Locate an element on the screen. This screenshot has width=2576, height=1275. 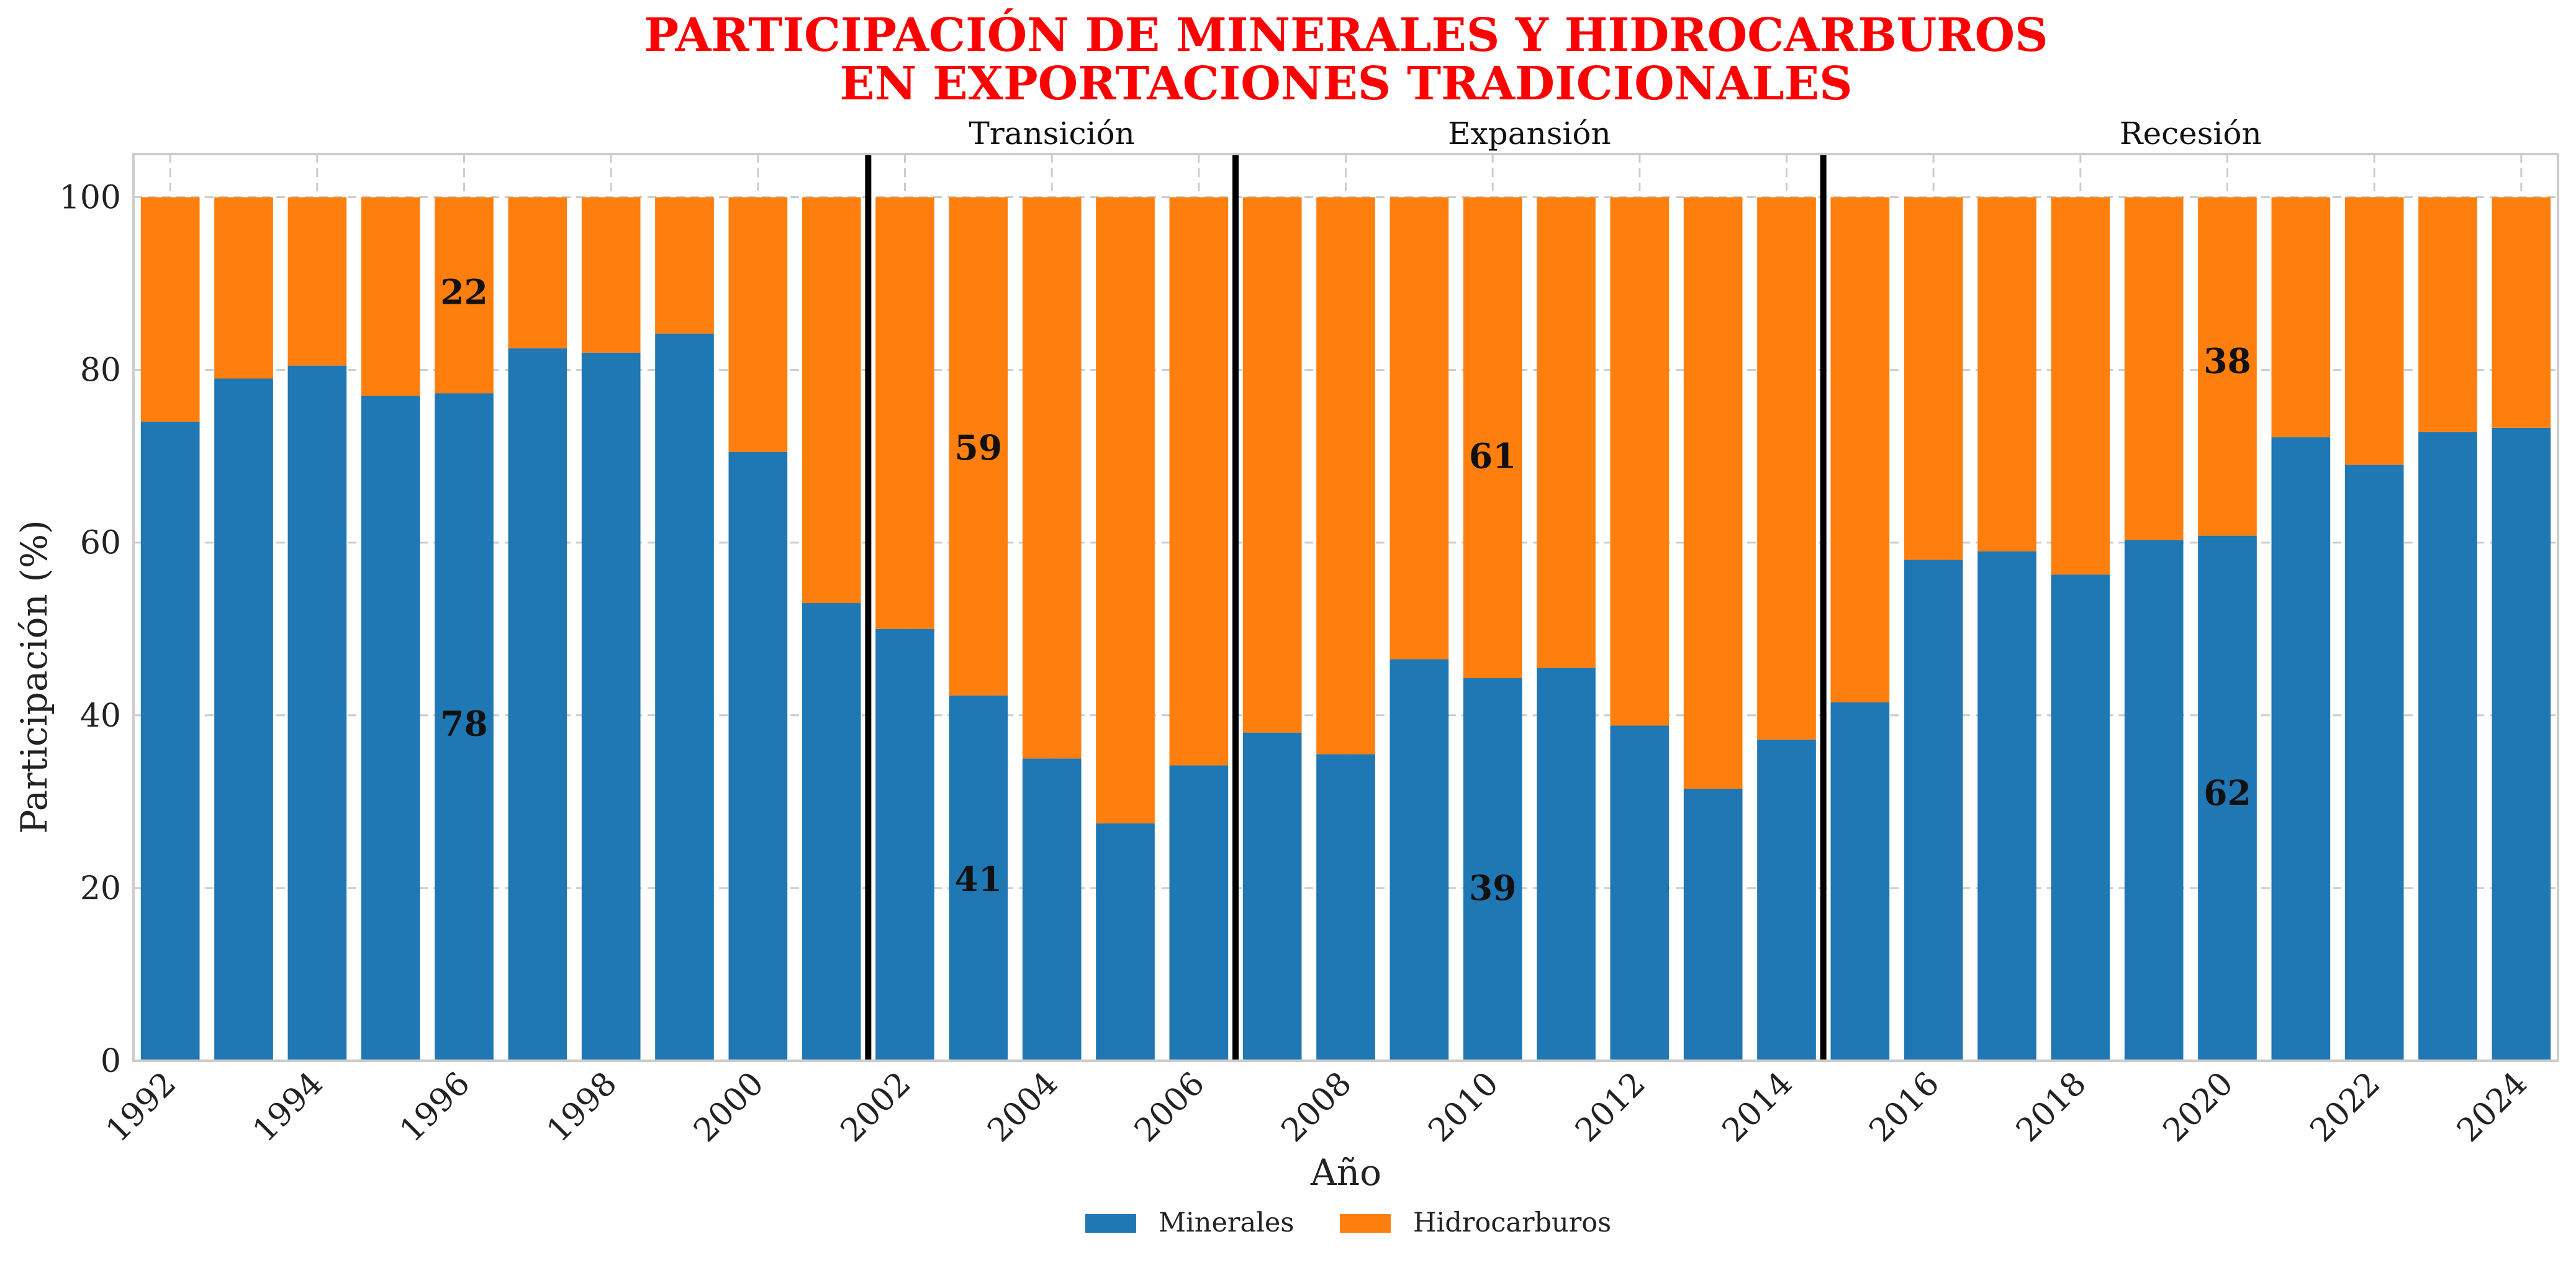
y-tick-label: 100 is located at coordinates (90, 198).